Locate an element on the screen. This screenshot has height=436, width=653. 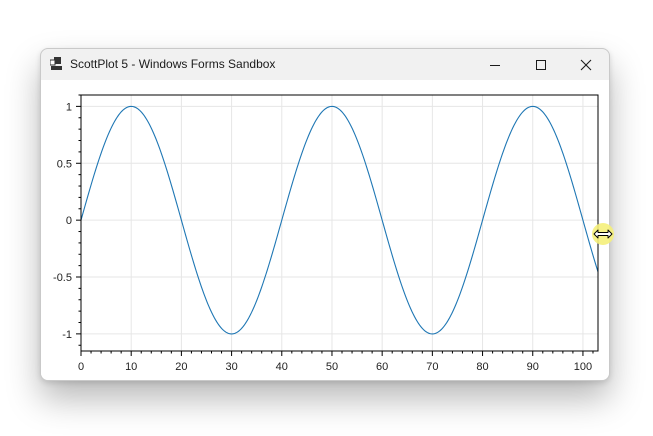
minimize-icon is located at coordinates (495, 65).